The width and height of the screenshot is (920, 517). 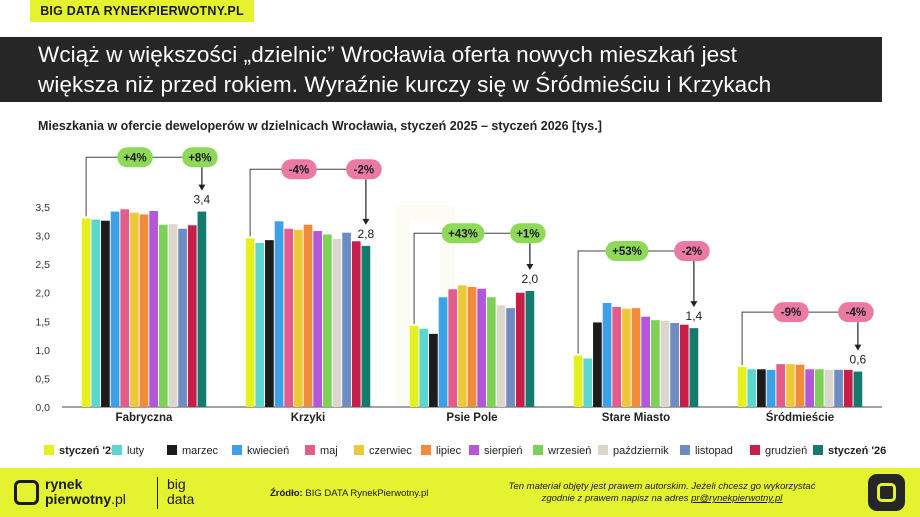 I want to click on legend-item: styczeń '25, so click(x=80, y=451).